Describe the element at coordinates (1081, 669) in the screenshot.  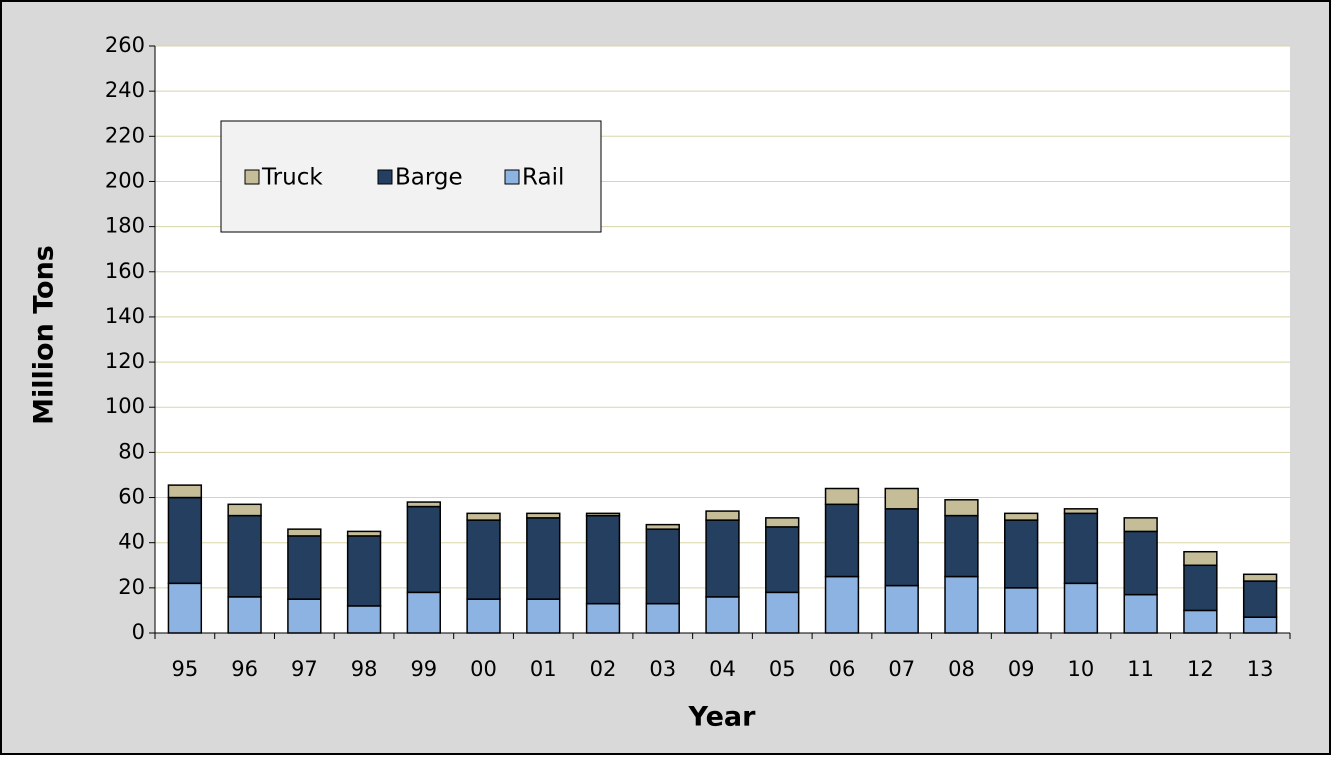
I see `x-tick-label: 10` at that location.